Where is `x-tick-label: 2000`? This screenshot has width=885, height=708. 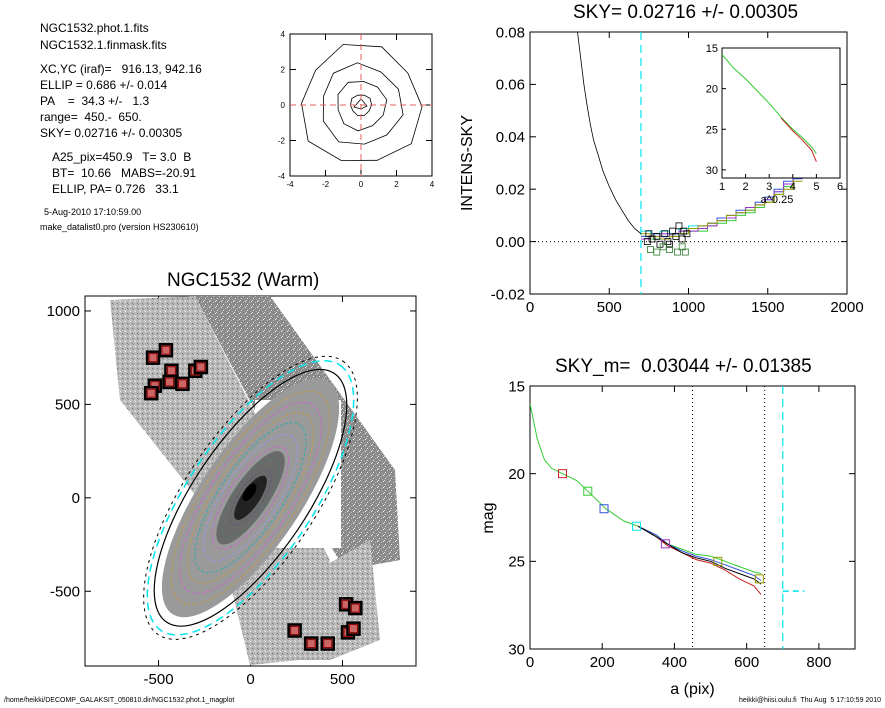
x-tick-label: 2000 is located at coordinates (846, 307).